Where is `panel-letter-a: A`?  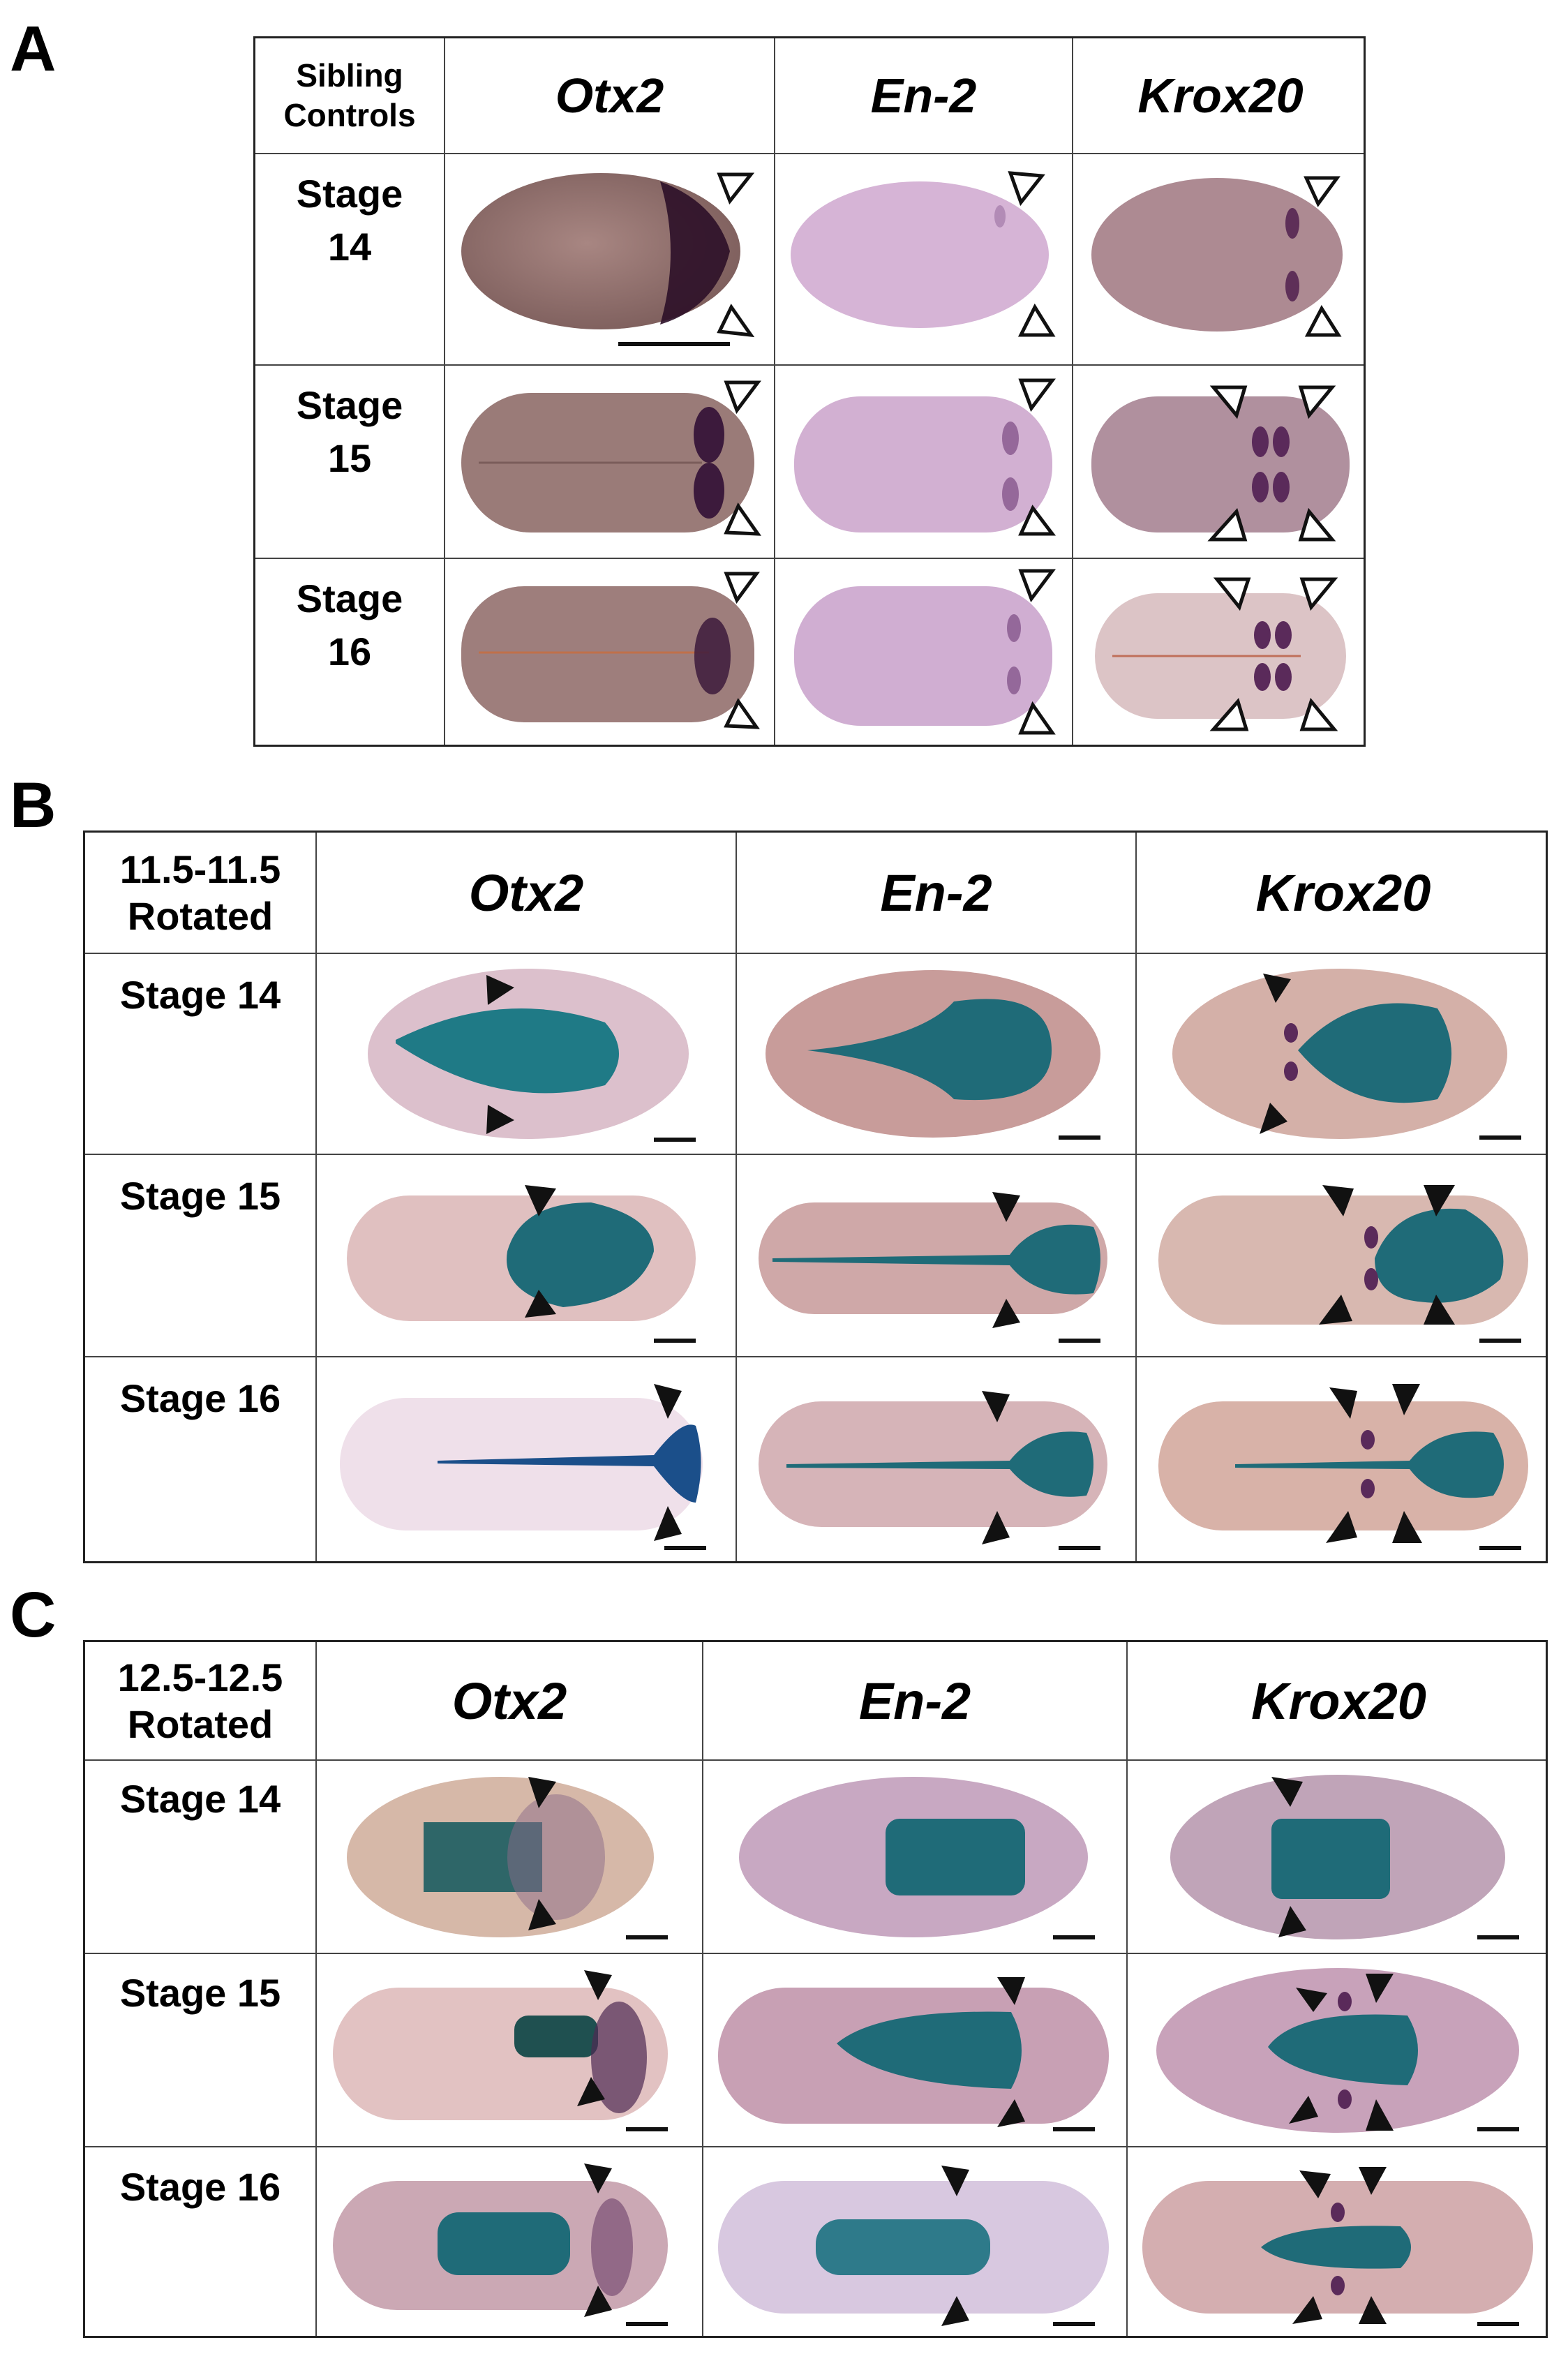
panel-letter-a: A is located at coordinates (33, 48).